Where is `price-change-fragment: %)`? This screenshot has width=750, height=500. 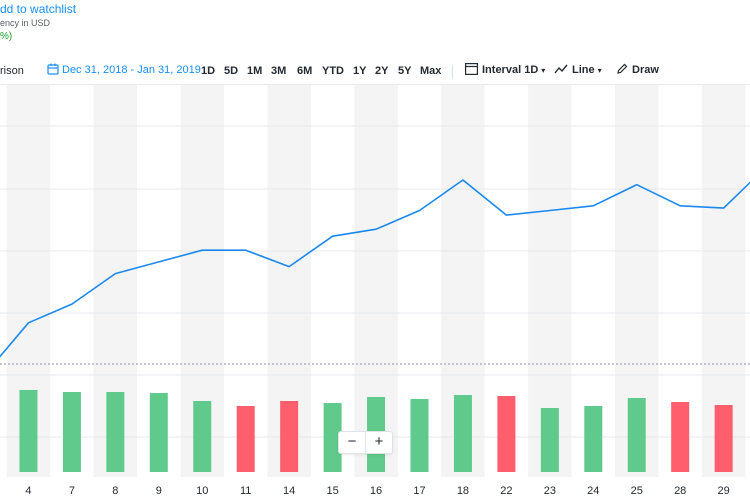
price-change-fragment: %) is located at coordinates (6, 36).